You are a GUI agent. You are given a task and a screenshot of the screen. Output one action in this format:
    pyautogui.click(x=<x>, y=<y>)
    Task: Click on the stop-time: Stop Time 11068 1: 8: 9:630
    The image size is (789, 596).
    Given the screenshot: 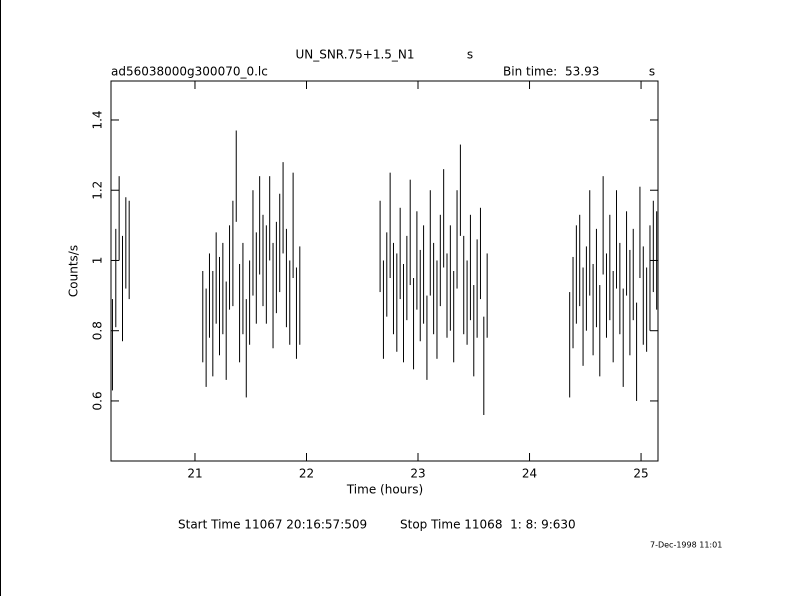 What is the action you would take?
    pyautogui.click(x=488, y=525)
    